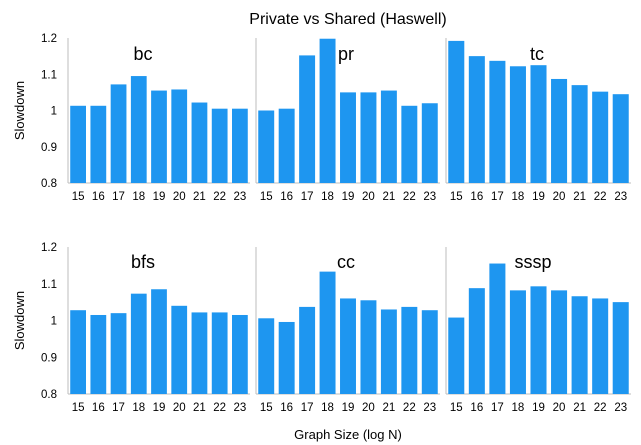 This screenshot has width=641, height=445. I want to click on y-axis-label: Slowdown, so click(19, 110).